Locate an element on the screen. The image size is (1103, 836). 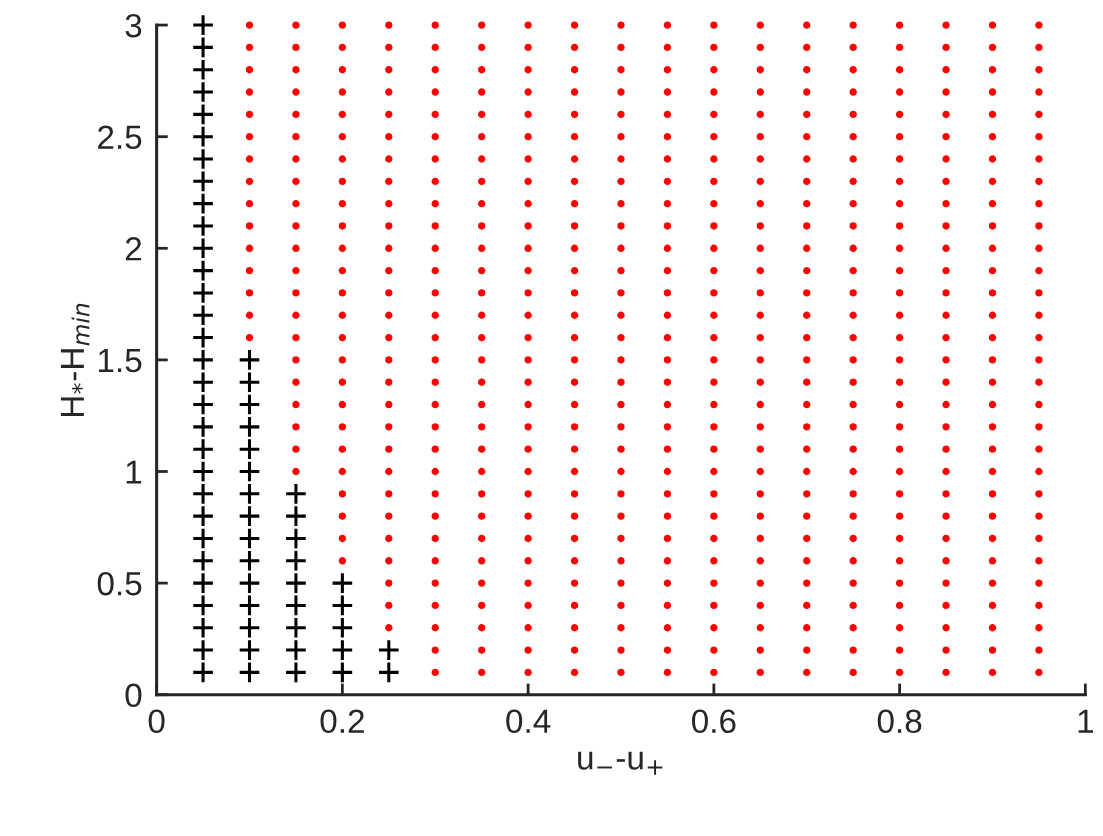
x-tick-label: 0.8 is located at coordinates (899, 721).